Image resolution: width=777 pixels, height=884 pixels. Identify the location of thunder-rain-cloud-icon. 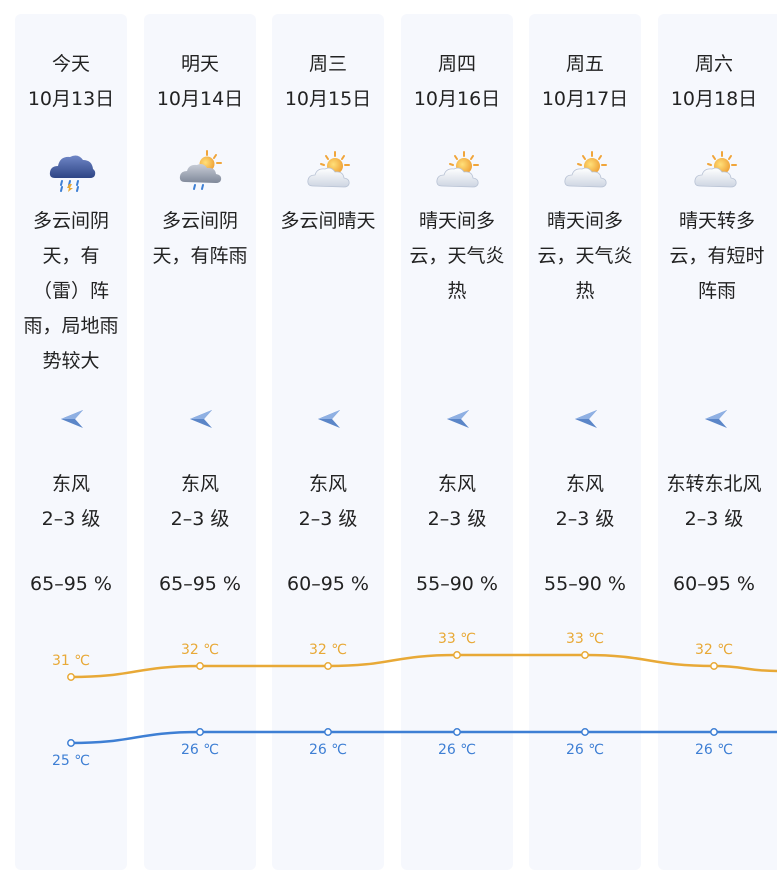
(72, 170).